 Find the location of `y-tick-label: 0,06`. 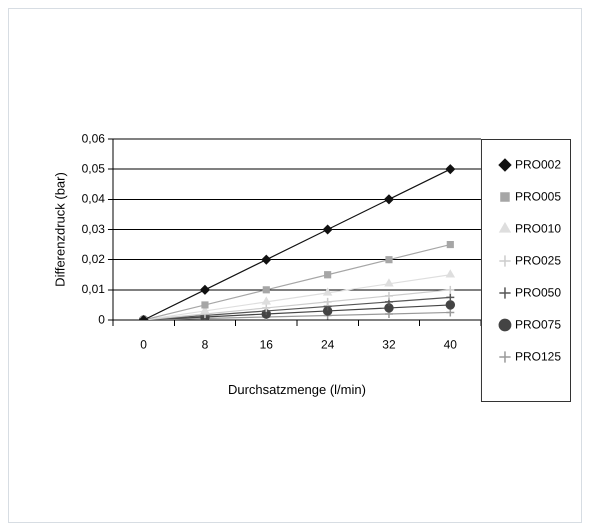

y-tick-label: 0,06 is located at coordinates (94, 138).